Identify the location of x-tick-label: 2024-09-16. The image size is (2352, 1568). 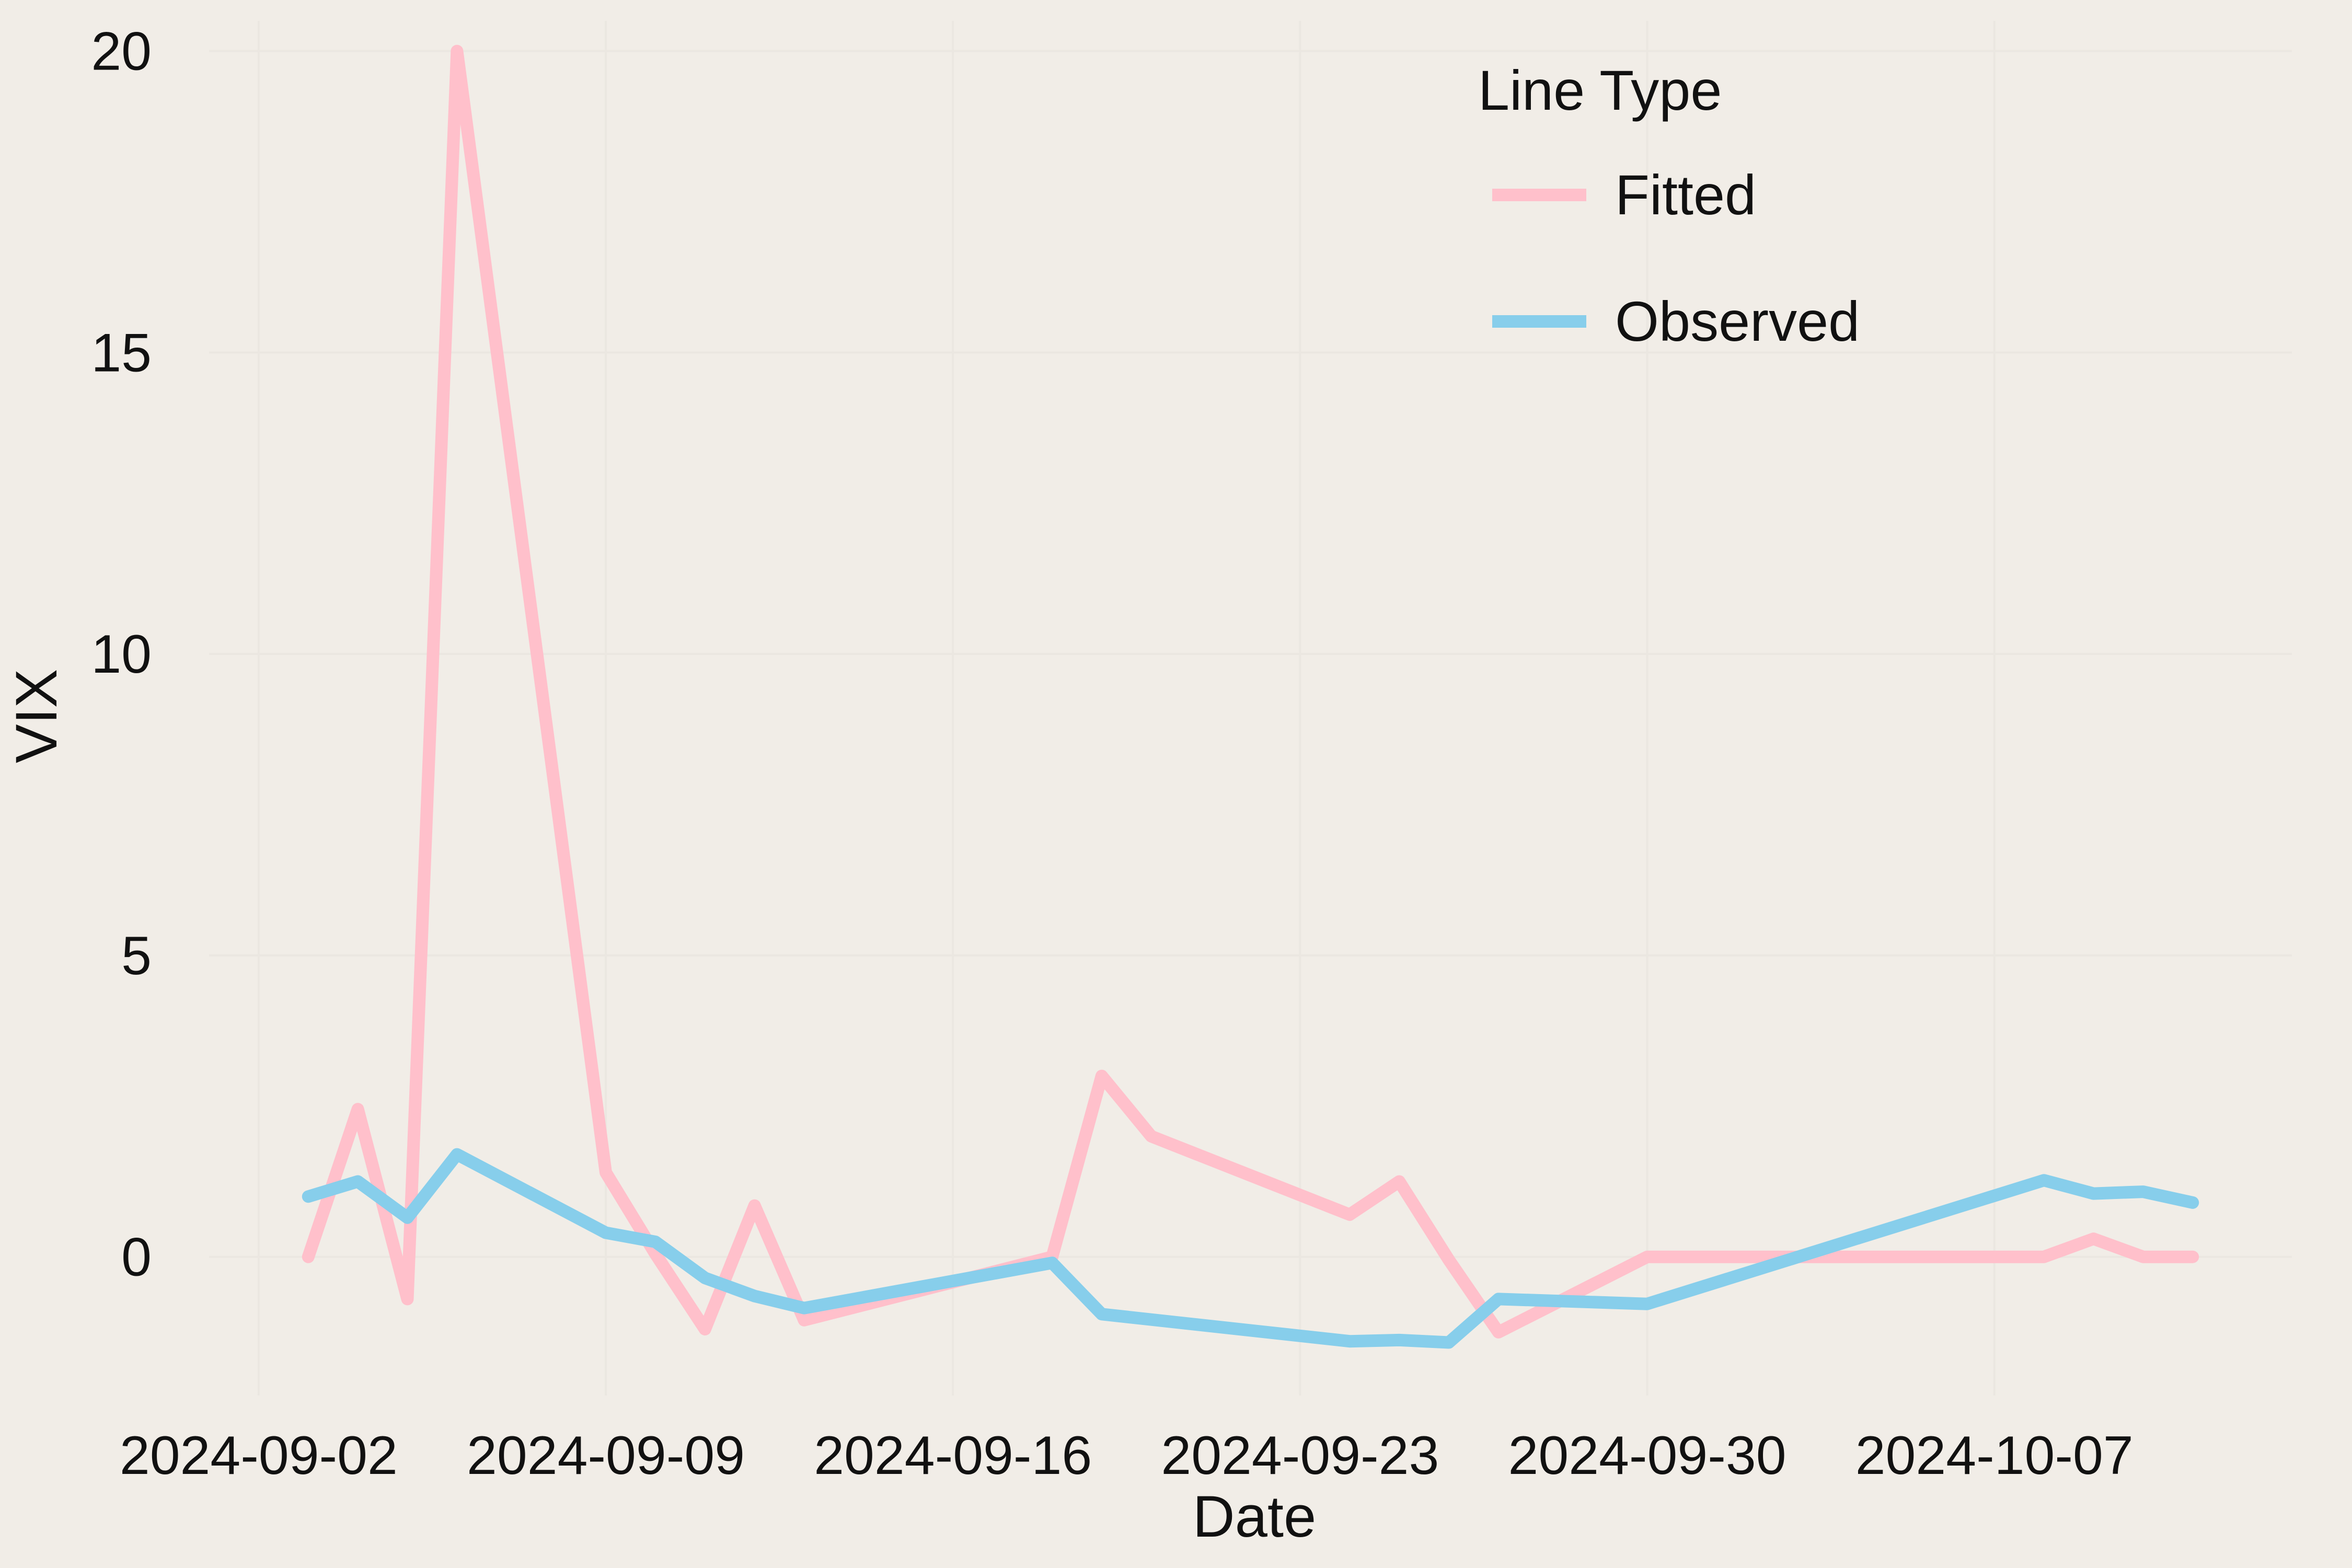
(953, 1455).